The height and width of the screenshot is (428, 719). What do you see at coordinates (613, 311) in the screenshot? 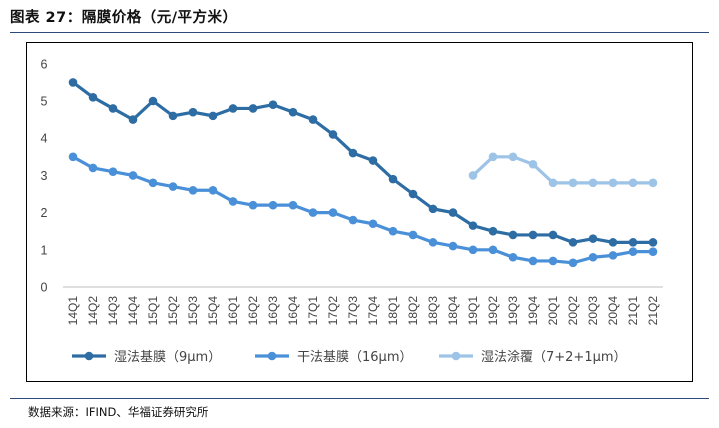
I see `x-tick-label: 20Q4` at bounding box center [613, 311].